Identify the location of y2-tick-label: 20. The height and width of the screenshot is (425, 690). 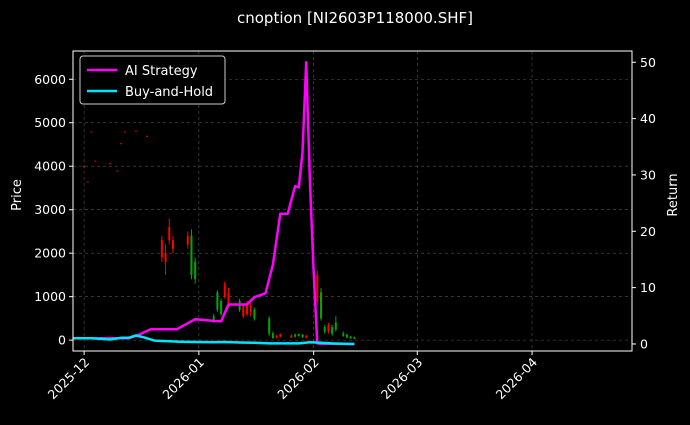
(648, 231).